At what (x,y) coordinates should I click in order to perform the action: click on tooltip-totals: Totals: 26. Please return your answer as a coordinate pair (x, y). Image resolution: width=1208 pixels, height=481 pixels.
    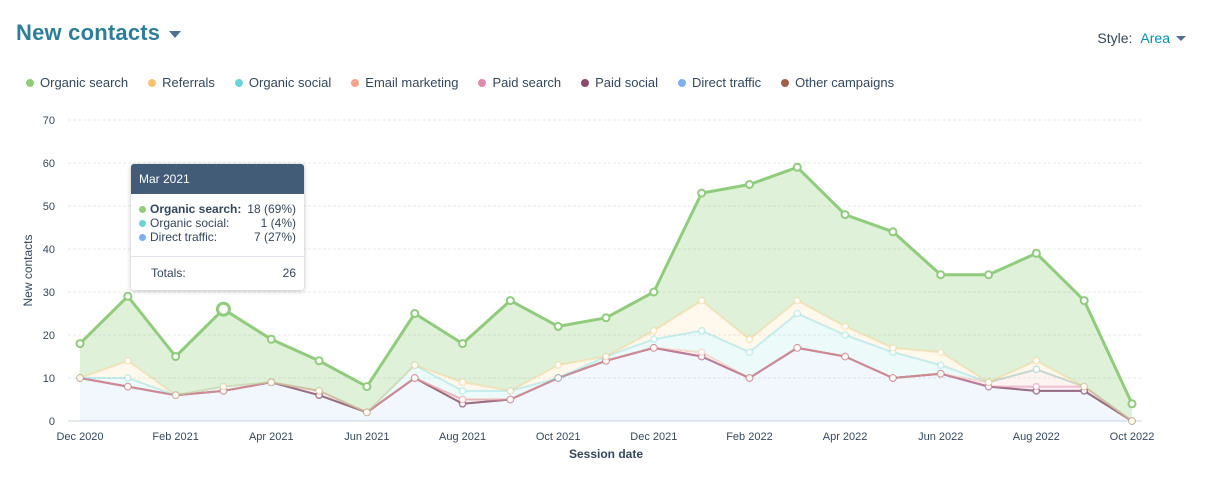
    Looking at the image, I should click on (217, 273).